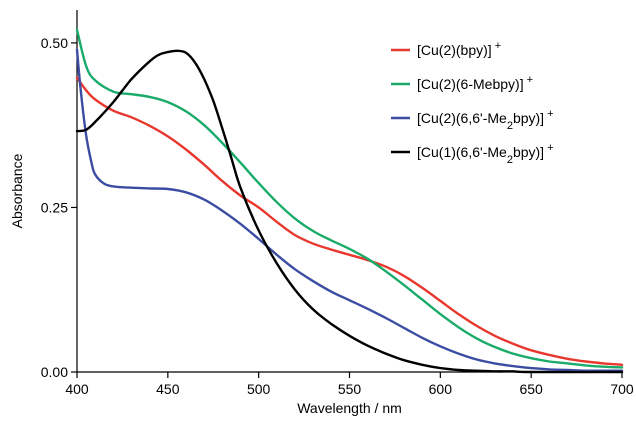 The height and width of the screenshot is (423, 636). I want to click on x-tick-label: 450, so click(168, 389).